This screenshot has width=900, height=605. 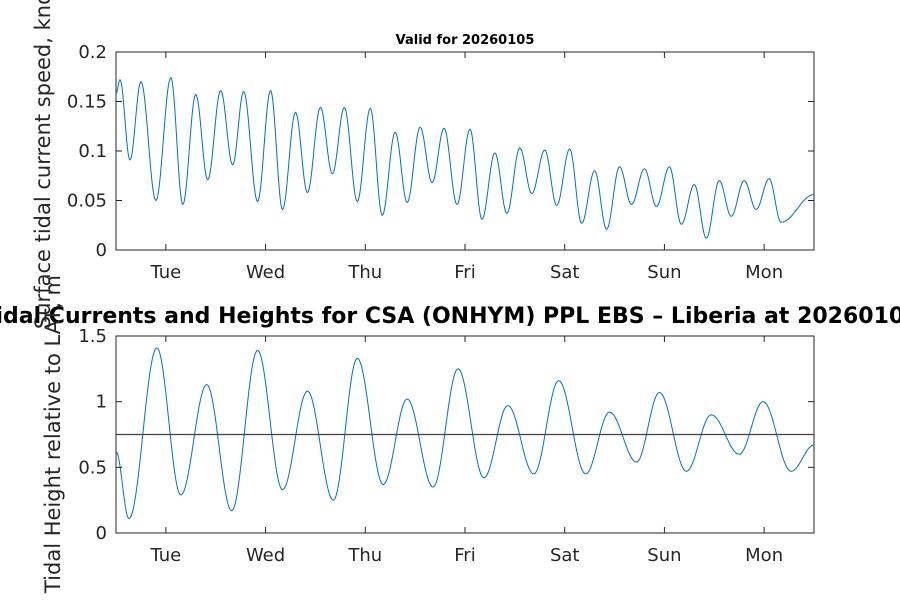 I want to click on bottom-y-axis-label: Tidal Height relative to LAT, m, so click(x=53, y=434).